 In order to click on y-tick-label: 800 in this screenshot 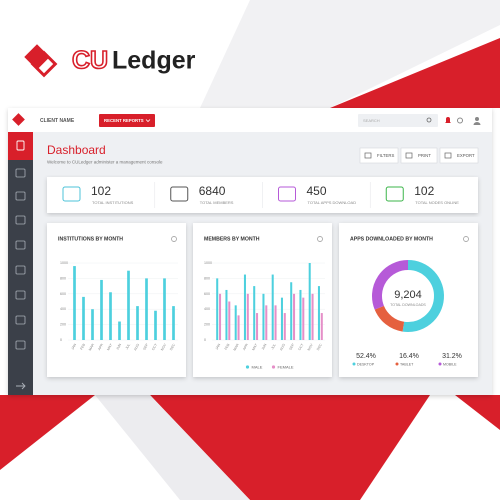, I will do `click(63, 278)`.